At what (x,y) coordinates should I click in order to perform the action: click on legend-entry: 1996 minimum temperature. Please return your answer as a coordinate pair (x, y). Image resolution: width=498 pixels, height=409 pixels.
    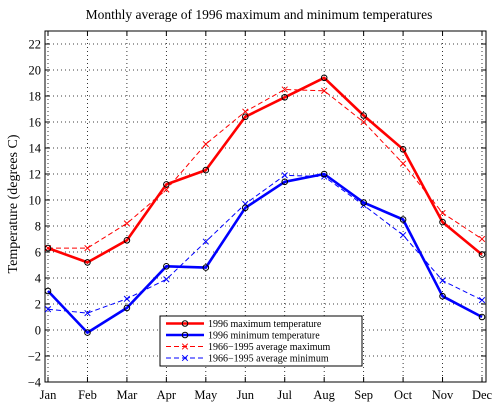
    Looking at the image, I should click on (243, 336).